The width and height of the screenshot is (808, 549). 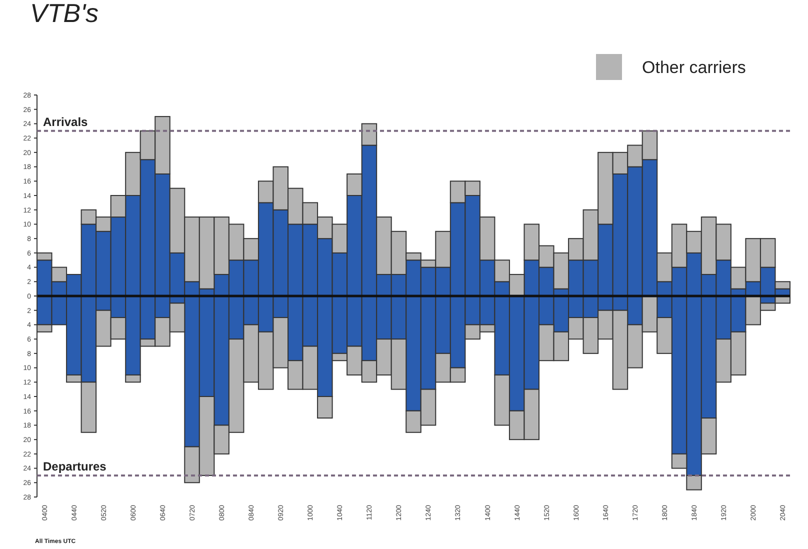 What do you see at coordinates (64, 14) in the screenshot?
I see `chart-title: VTB's` at bounding box center [64, 14].